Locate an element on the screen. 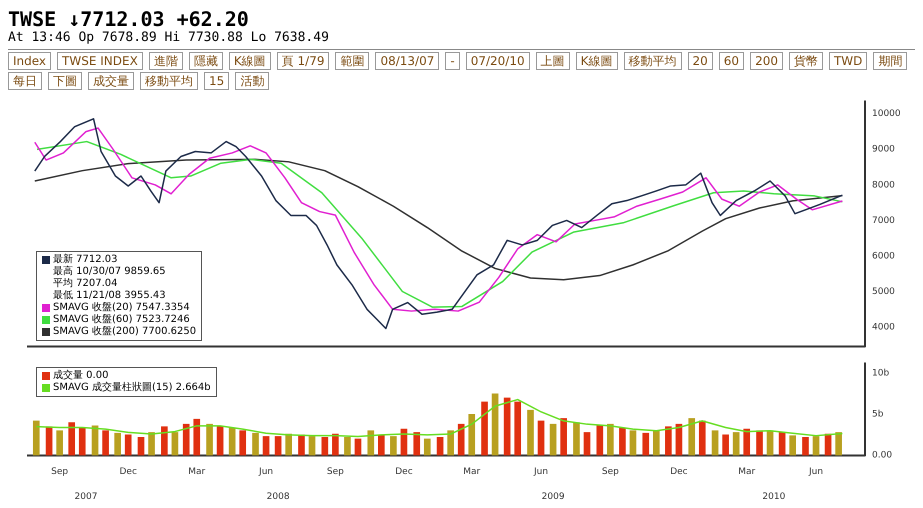 This screenshot has height=508, width=923. y-tick-label: 10000 is located at coordinates (886, 114).